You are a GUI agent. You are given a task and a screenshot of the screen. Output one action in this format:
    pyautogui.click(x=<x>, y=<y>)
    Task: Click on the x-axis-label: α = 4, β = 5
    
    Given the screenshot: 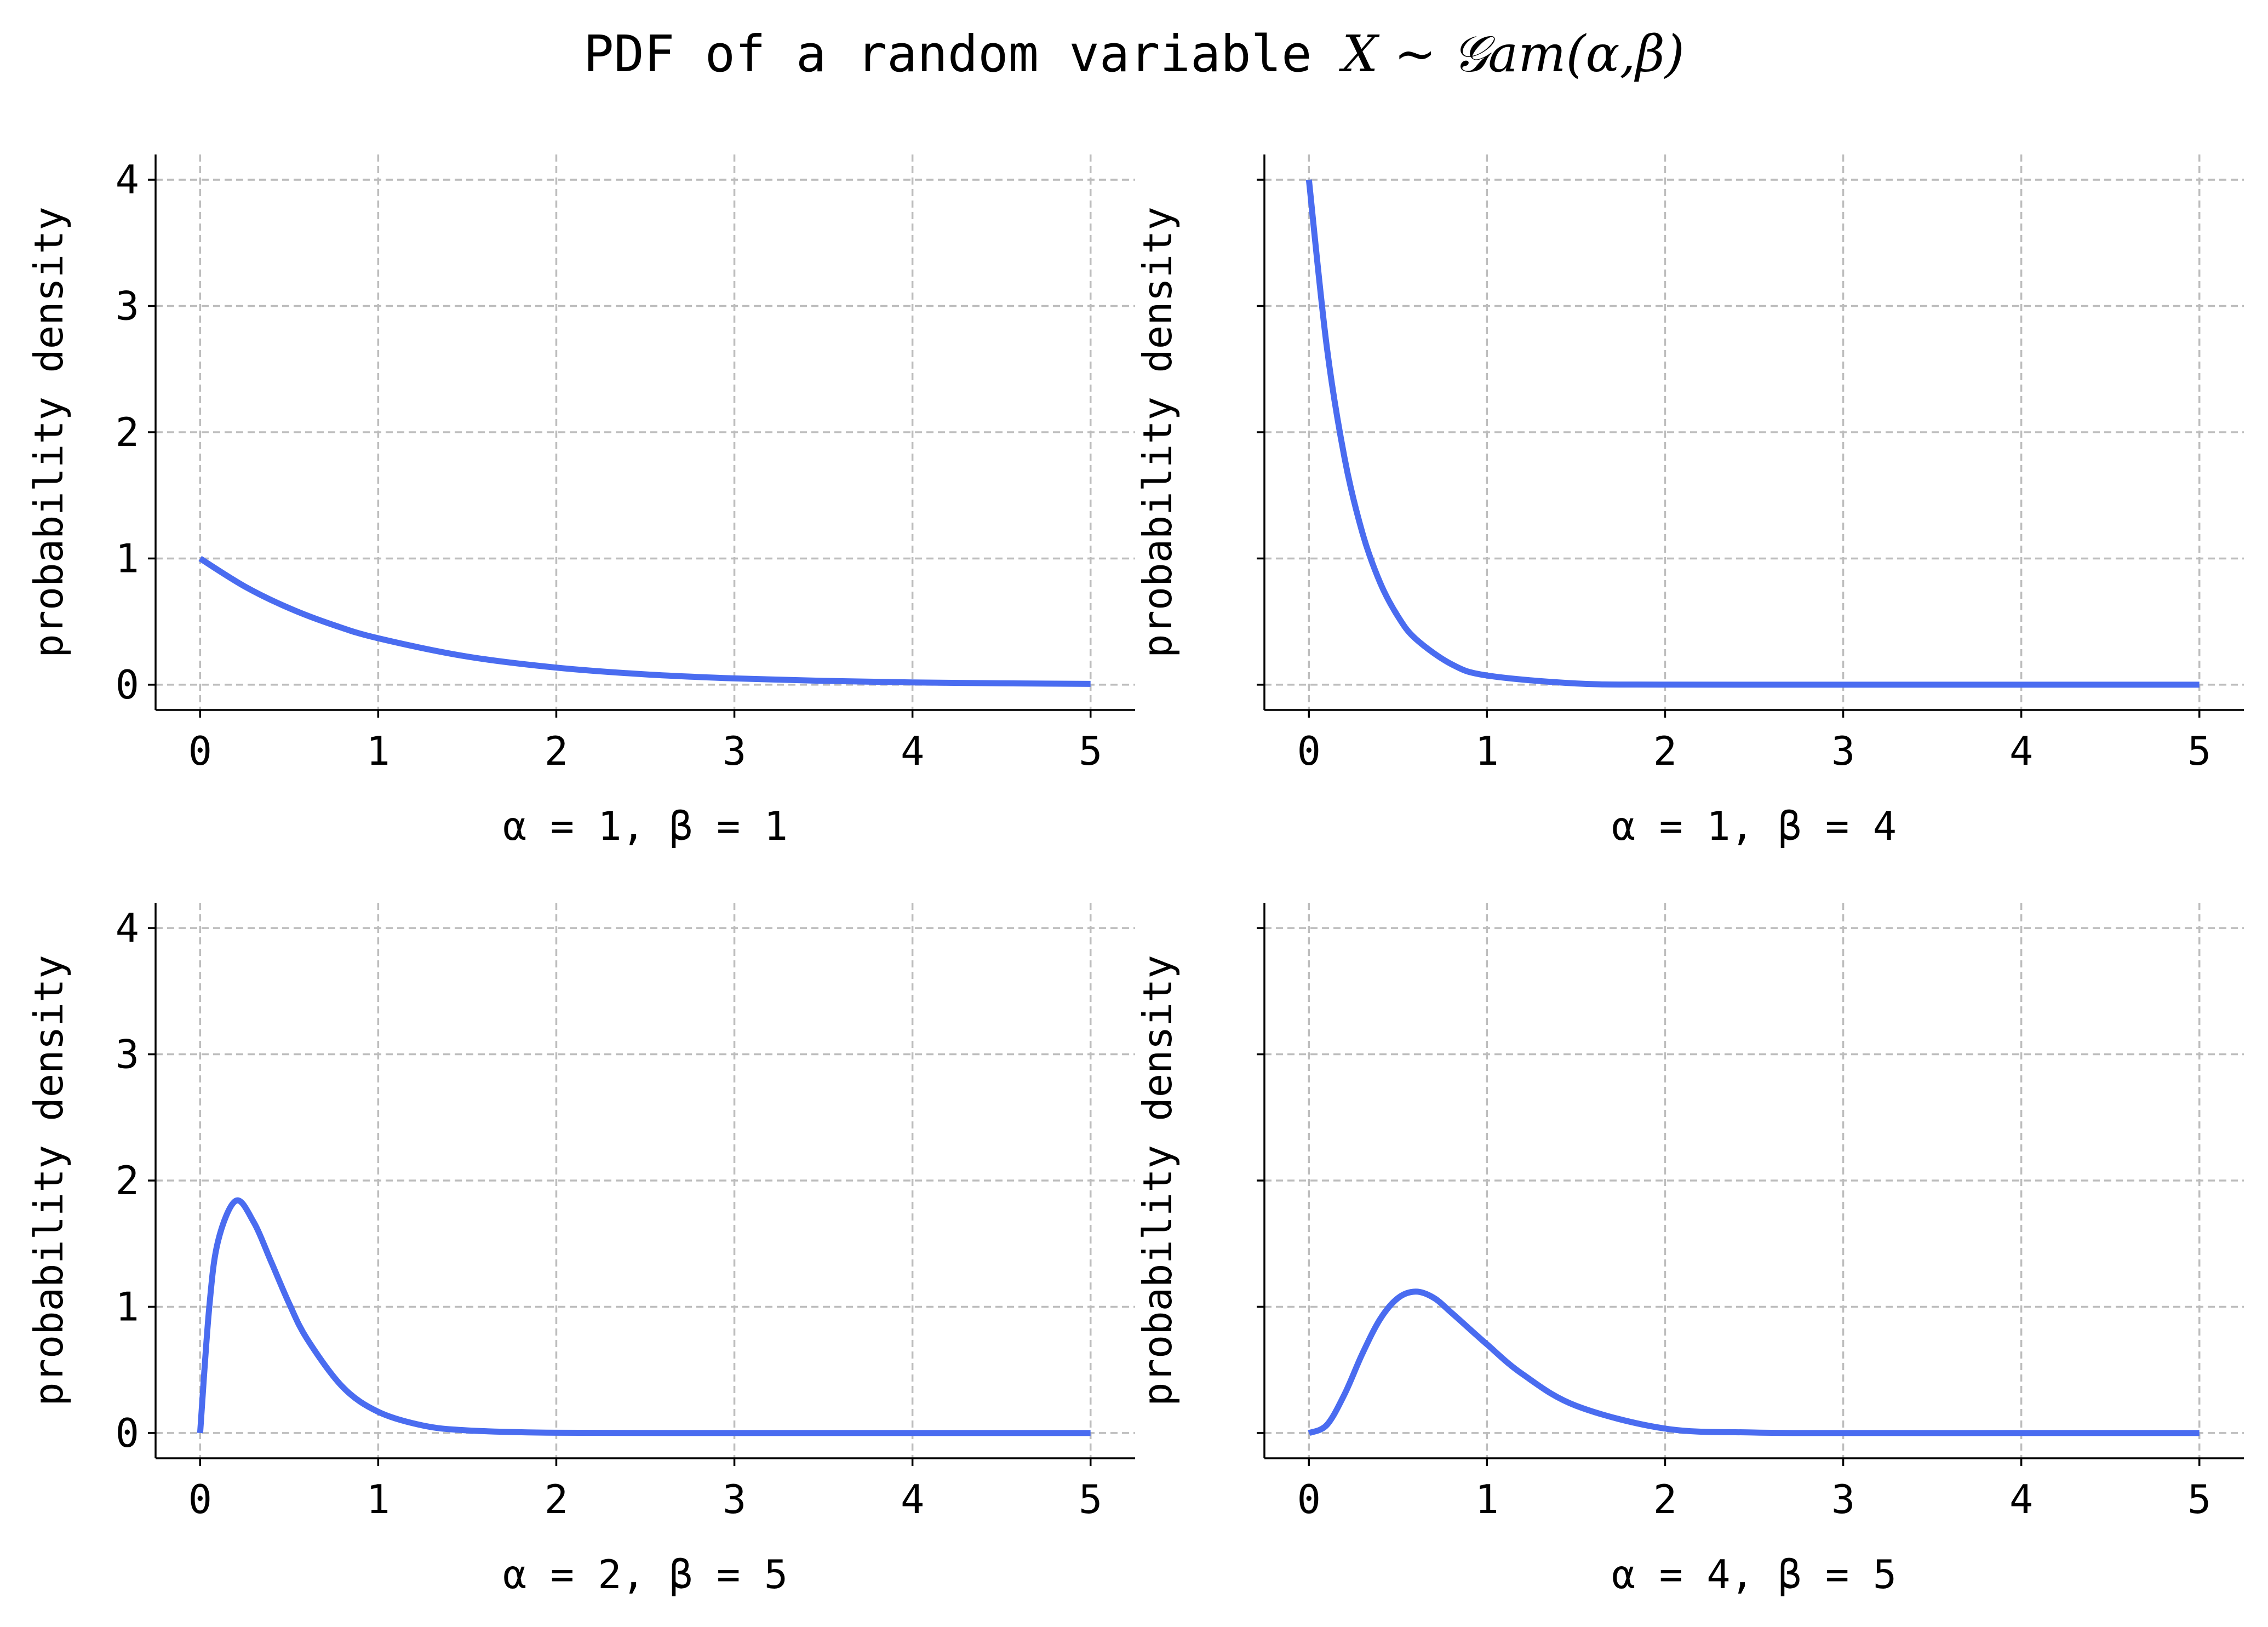 What is the action you would take?
    pyautogui.click(x=1754, y=1574)
    